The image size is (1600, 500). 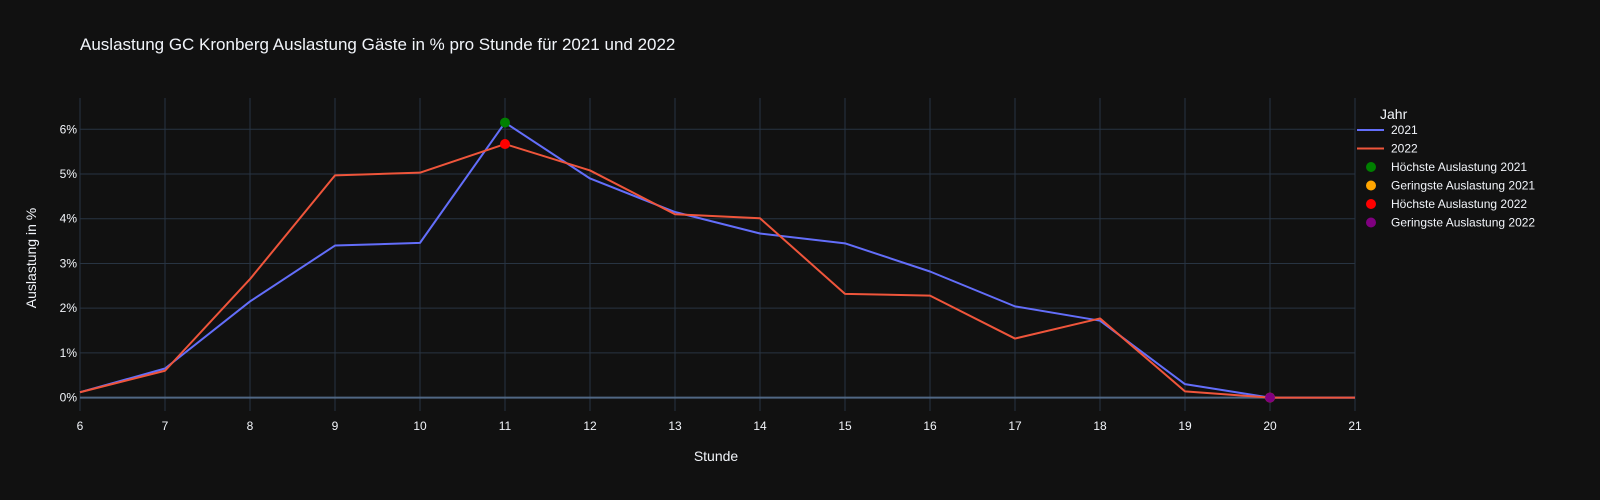 I want to click on x-tick-label: 7, so click(x=165, y=426).